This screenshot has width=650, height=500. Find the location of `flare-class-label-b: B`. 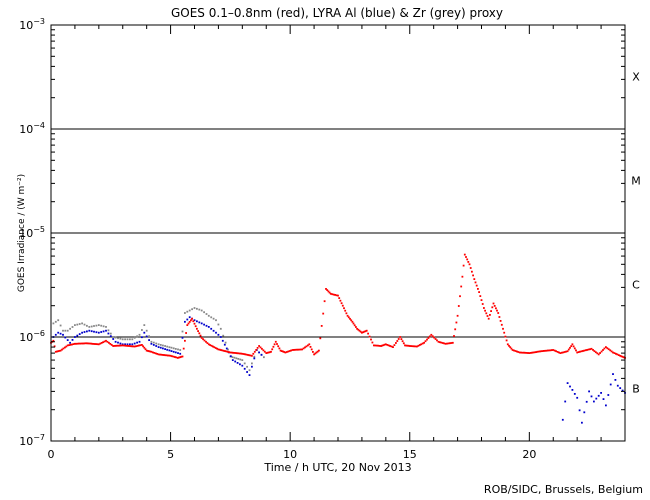

flare-class-label-b: B is located at coordinates (636, 388).